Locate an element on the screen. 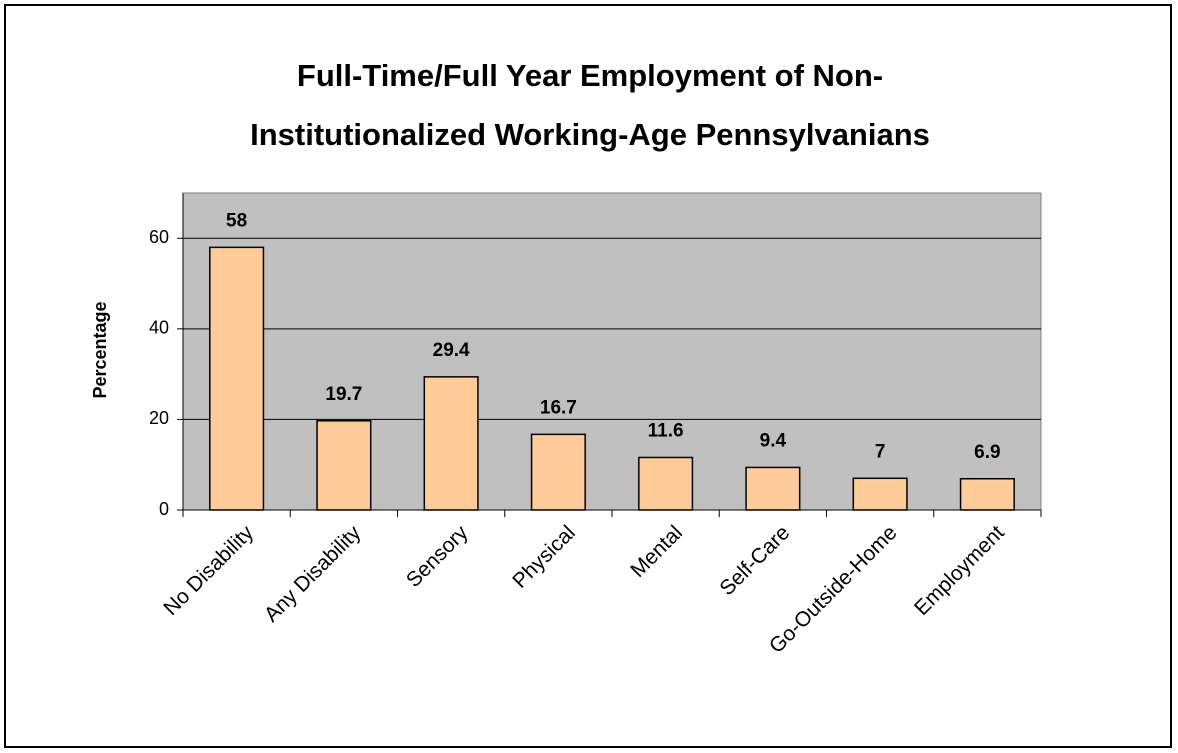  data-label: 19.7 is located at coordinates (343, 394).